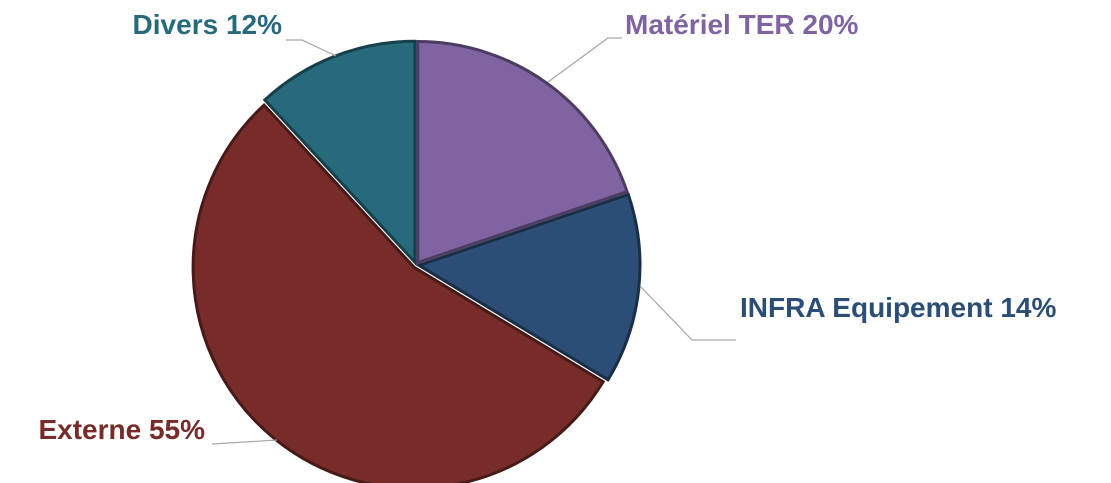 This screenshot has width=1111, height=483. Describe the element at coordinates (830, 24) in the screenshot. I see `value-label: 20%` at that location.